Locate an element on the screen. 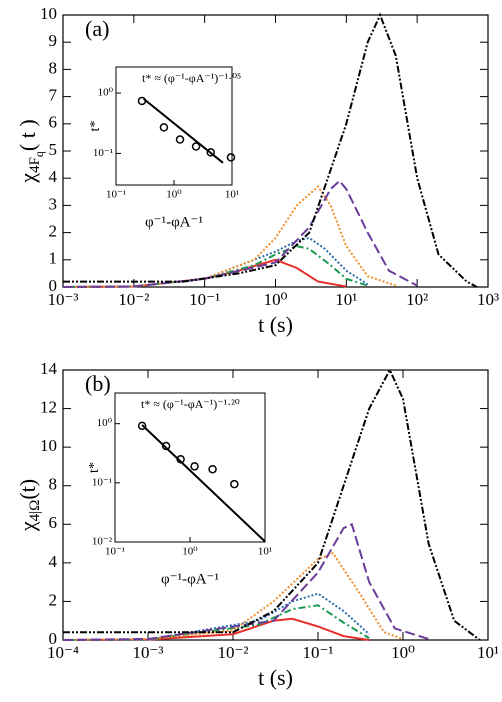  x-tick-label: 10² is located at coordinates (417, 299).